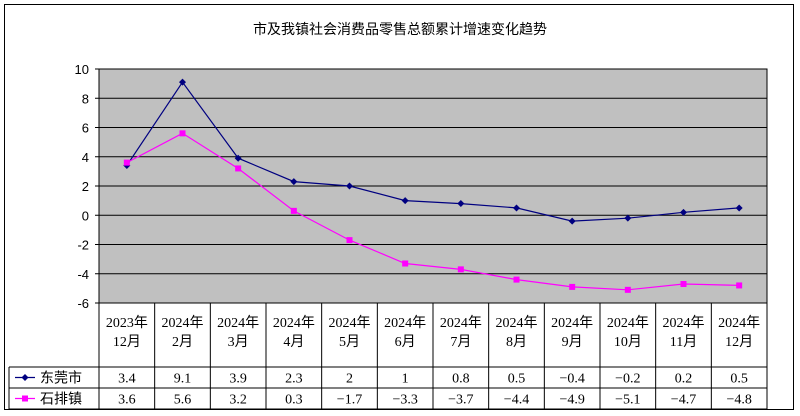 The image size is (800, 416). Describe the element at coordinates (684, 332) in the screenshot. I see `x-category-label: 2024年 11月` at that location.